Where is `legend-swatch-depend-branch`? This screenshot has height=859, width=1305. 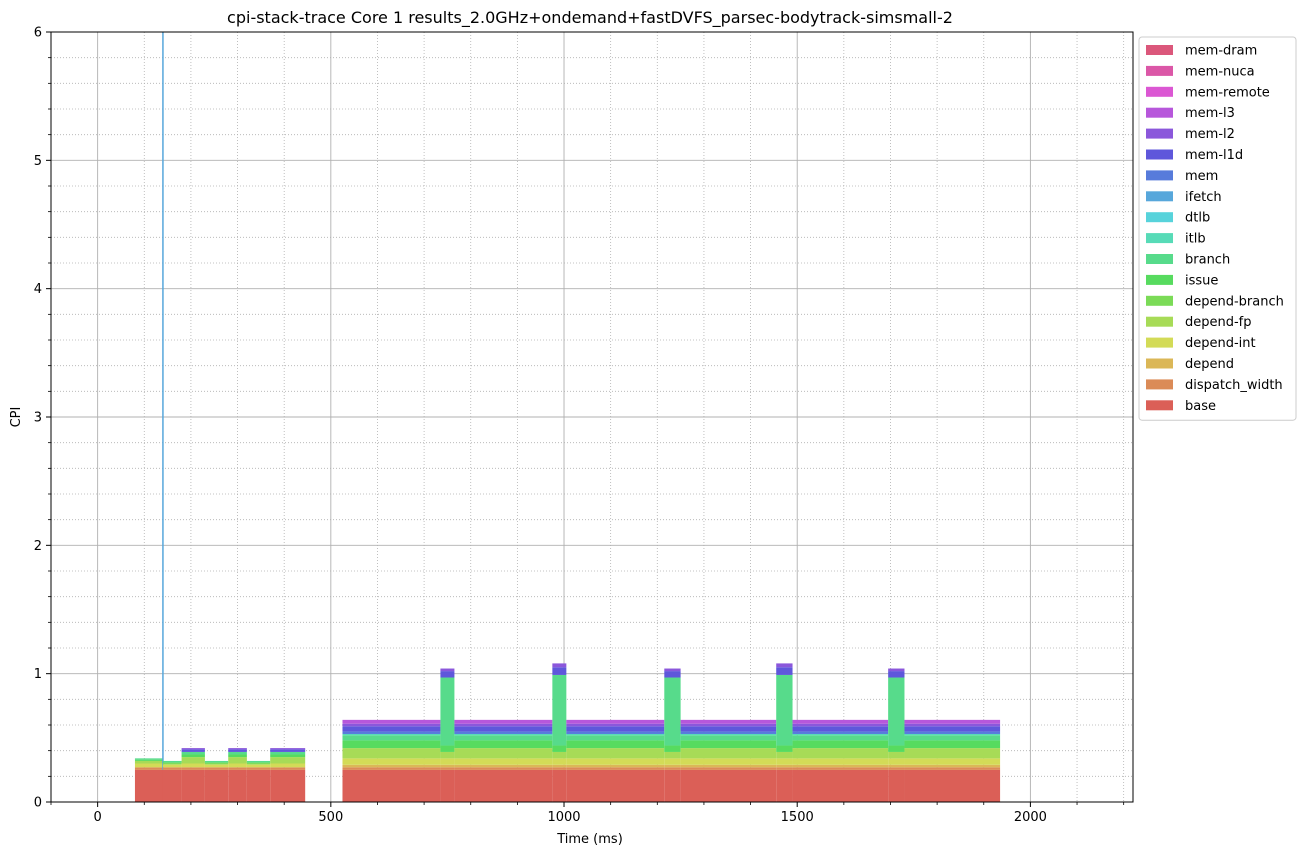 legend-swatch-depend-branch is located at coordinates (1159, 300).